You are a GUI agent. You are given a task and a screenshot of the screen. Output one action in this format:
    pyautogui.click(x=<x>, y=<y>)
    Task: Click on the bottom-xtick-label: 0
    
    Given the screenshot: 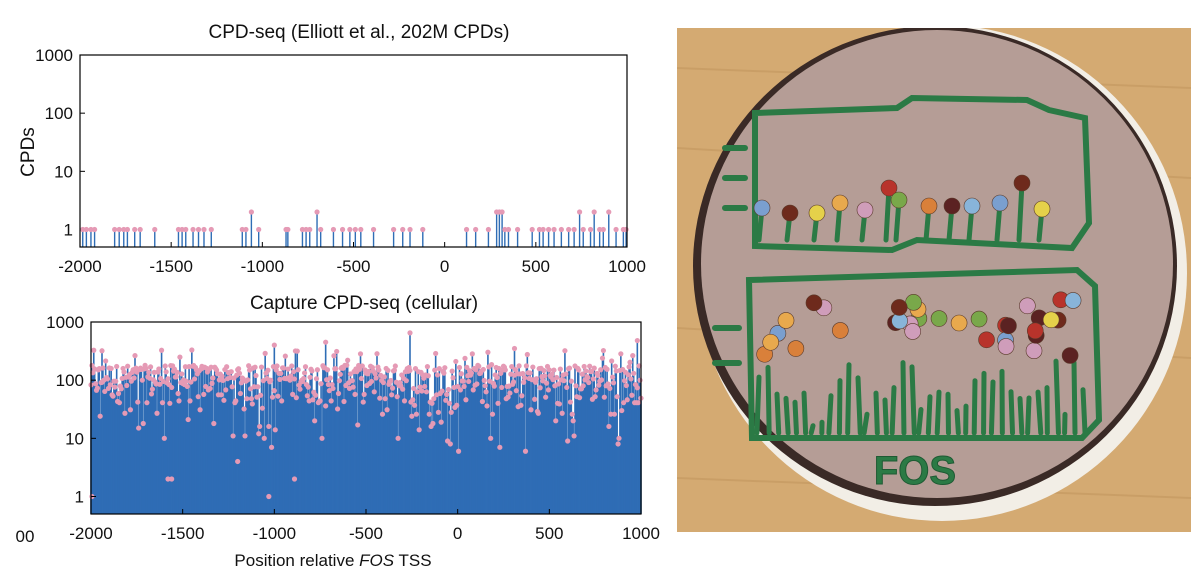 What is the action you would take?
    pyautogui.click(x=457, y=533)
    